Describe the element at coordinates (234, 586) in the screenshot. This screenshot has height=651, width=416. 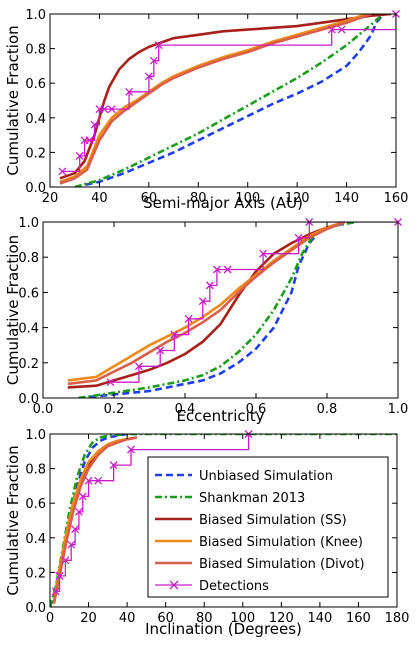
I see `legend-label-detections: Detections` at that location.